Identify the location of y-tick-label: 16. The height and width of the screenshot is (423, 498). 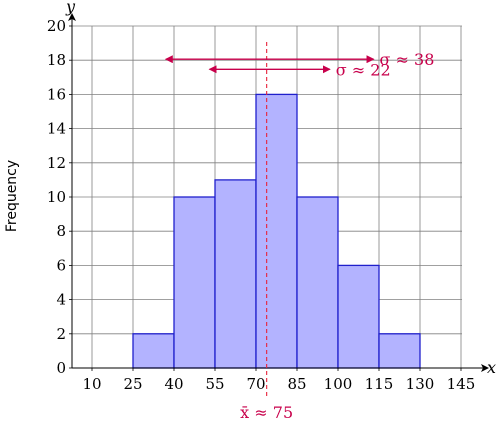
(56, 94).